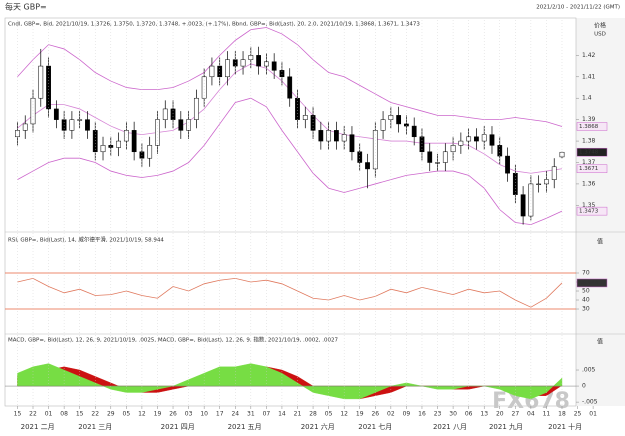 The width and height of the screenshot is (625, 436). What do you see at coordinates (586, 300) in the screenshot?
I see `y-tick-label: 40` at bounding box center [586, 300].